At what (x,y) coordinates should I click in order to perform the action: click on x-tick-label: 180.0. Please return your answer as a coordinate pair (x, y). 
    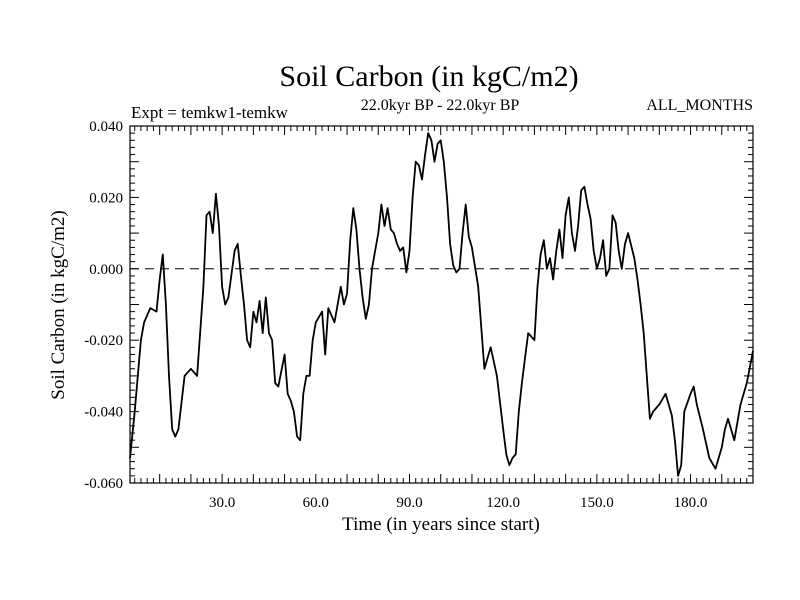
    Looking at the image, I should click on (691, 503).